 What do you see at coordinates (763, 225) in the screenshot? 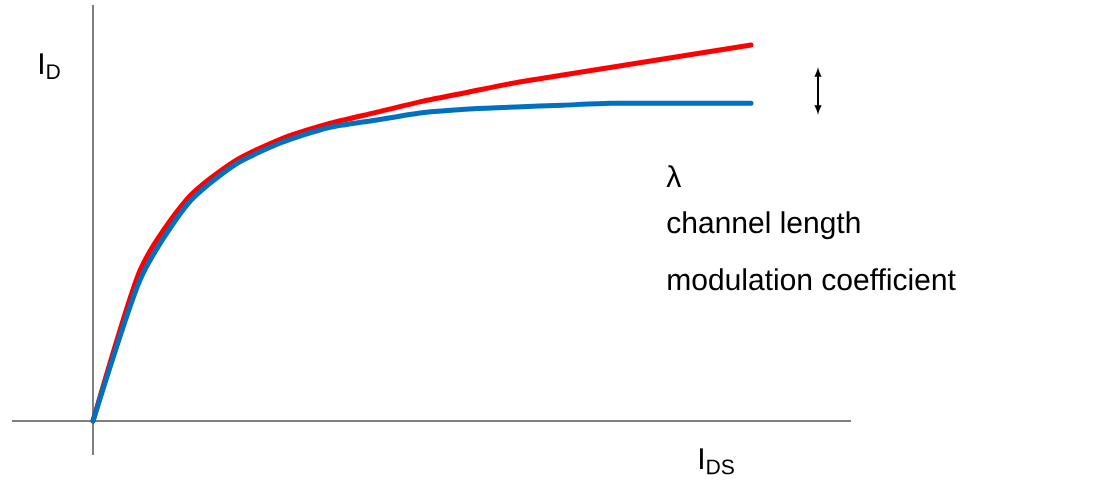
I see `annotation: channel length` at bounding box center [763, 225].